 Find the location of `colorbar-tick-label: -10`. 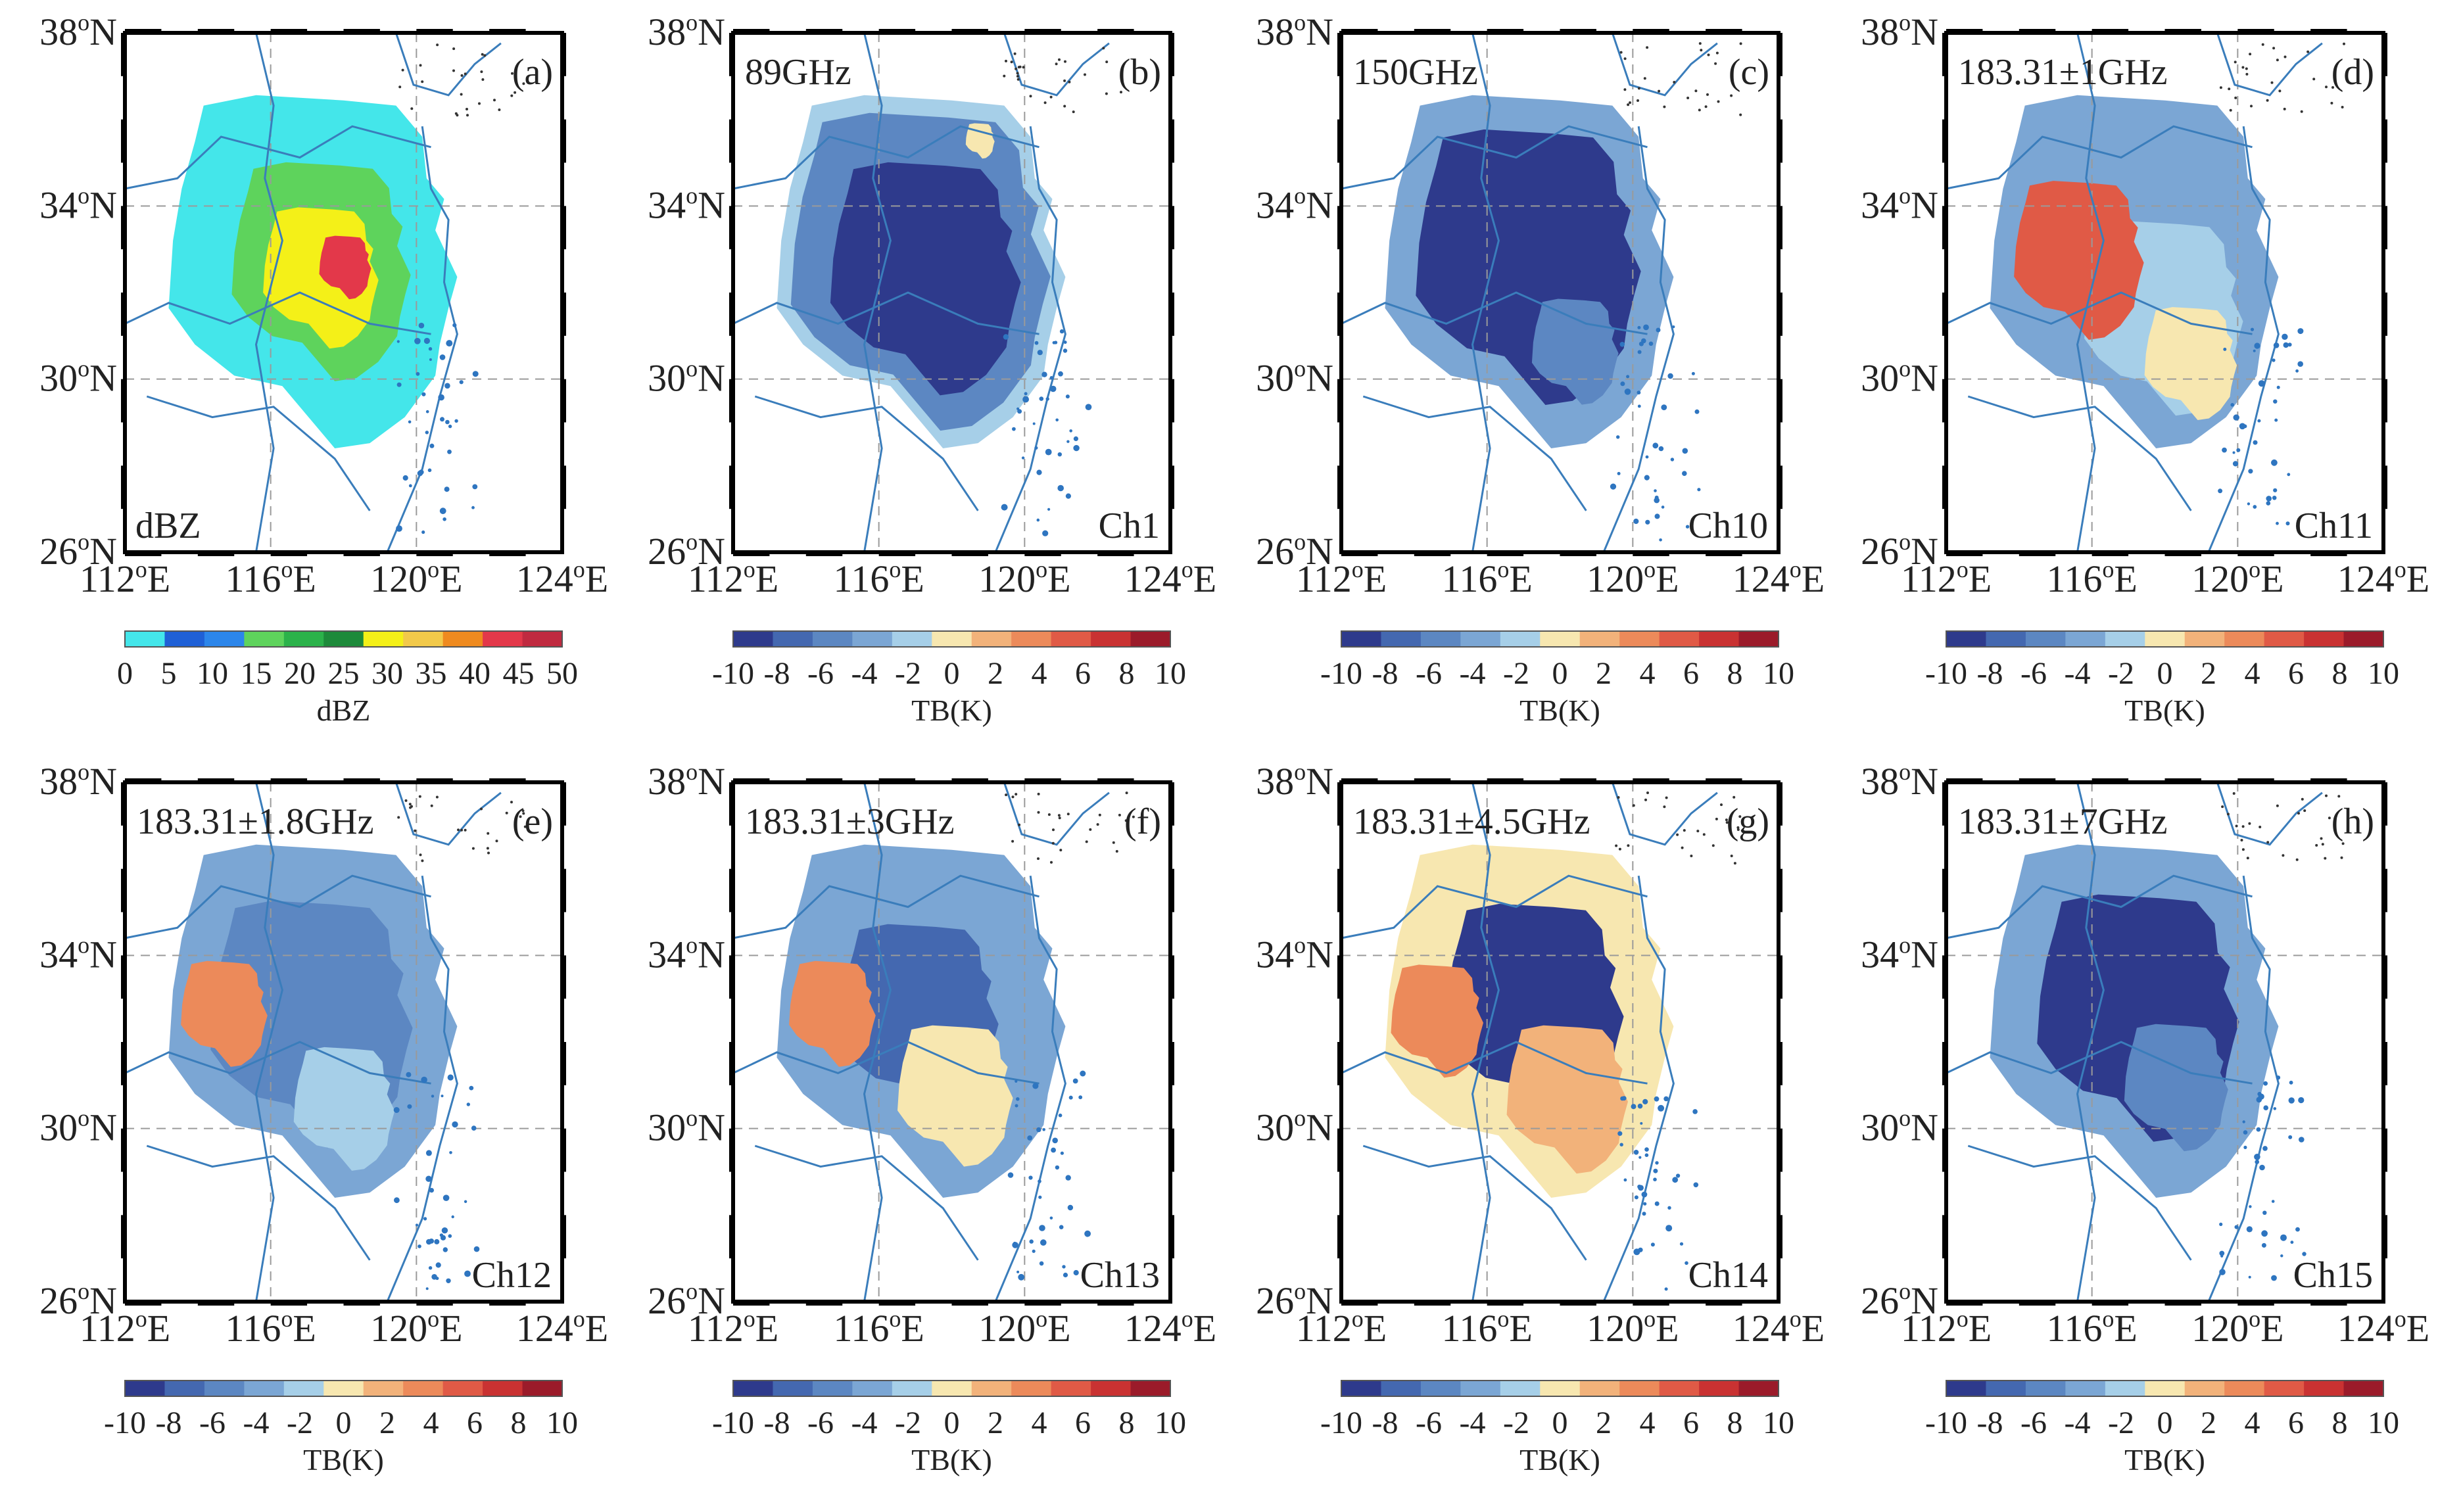

colorbar-tick-label: -10 is located at coordinates (1341, 673).